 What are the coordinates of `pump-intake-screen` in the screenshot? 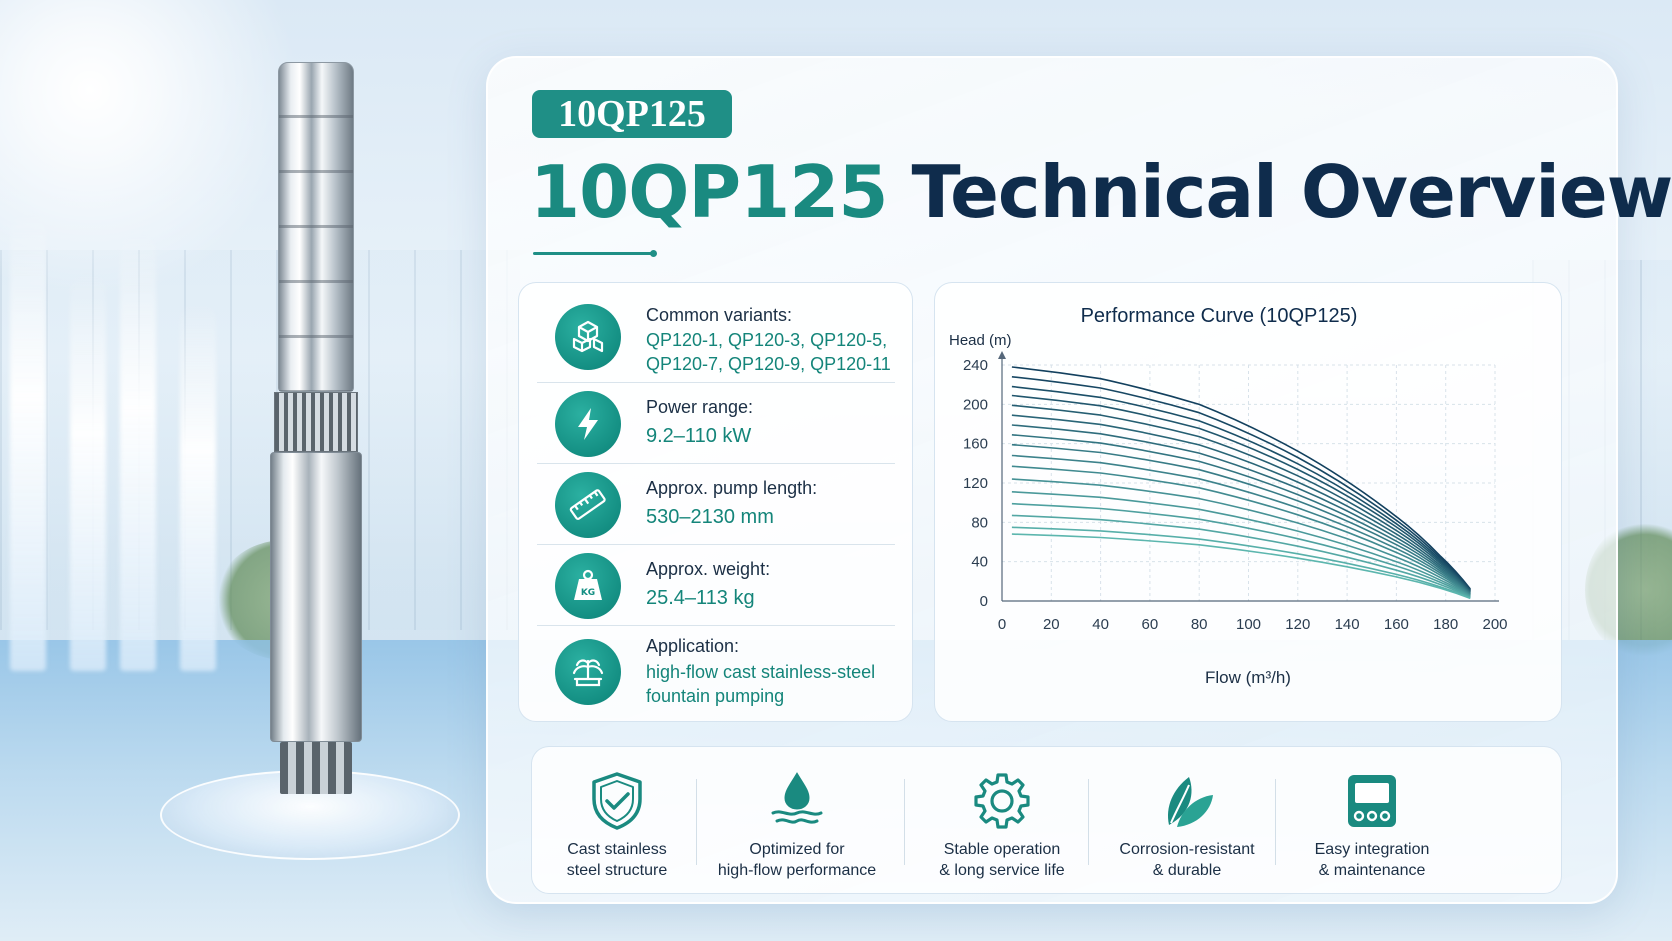 It's located at (316, 422).